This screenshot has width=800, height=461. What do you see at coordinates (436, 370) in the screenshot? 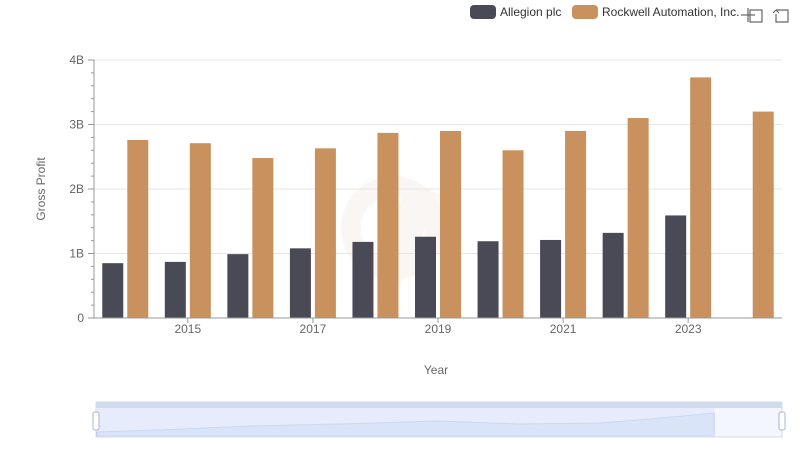
I see `x-axis-title: Year` at bounding box center [436, 370].